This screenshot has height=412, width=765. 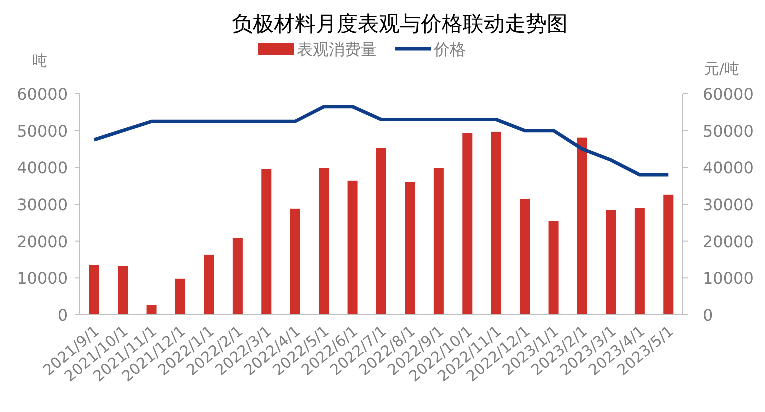 What do you see at coordinates (337, 49) in the screenshot?
I see `legend-label: 表观消费量` at bounding box center [337, 49].